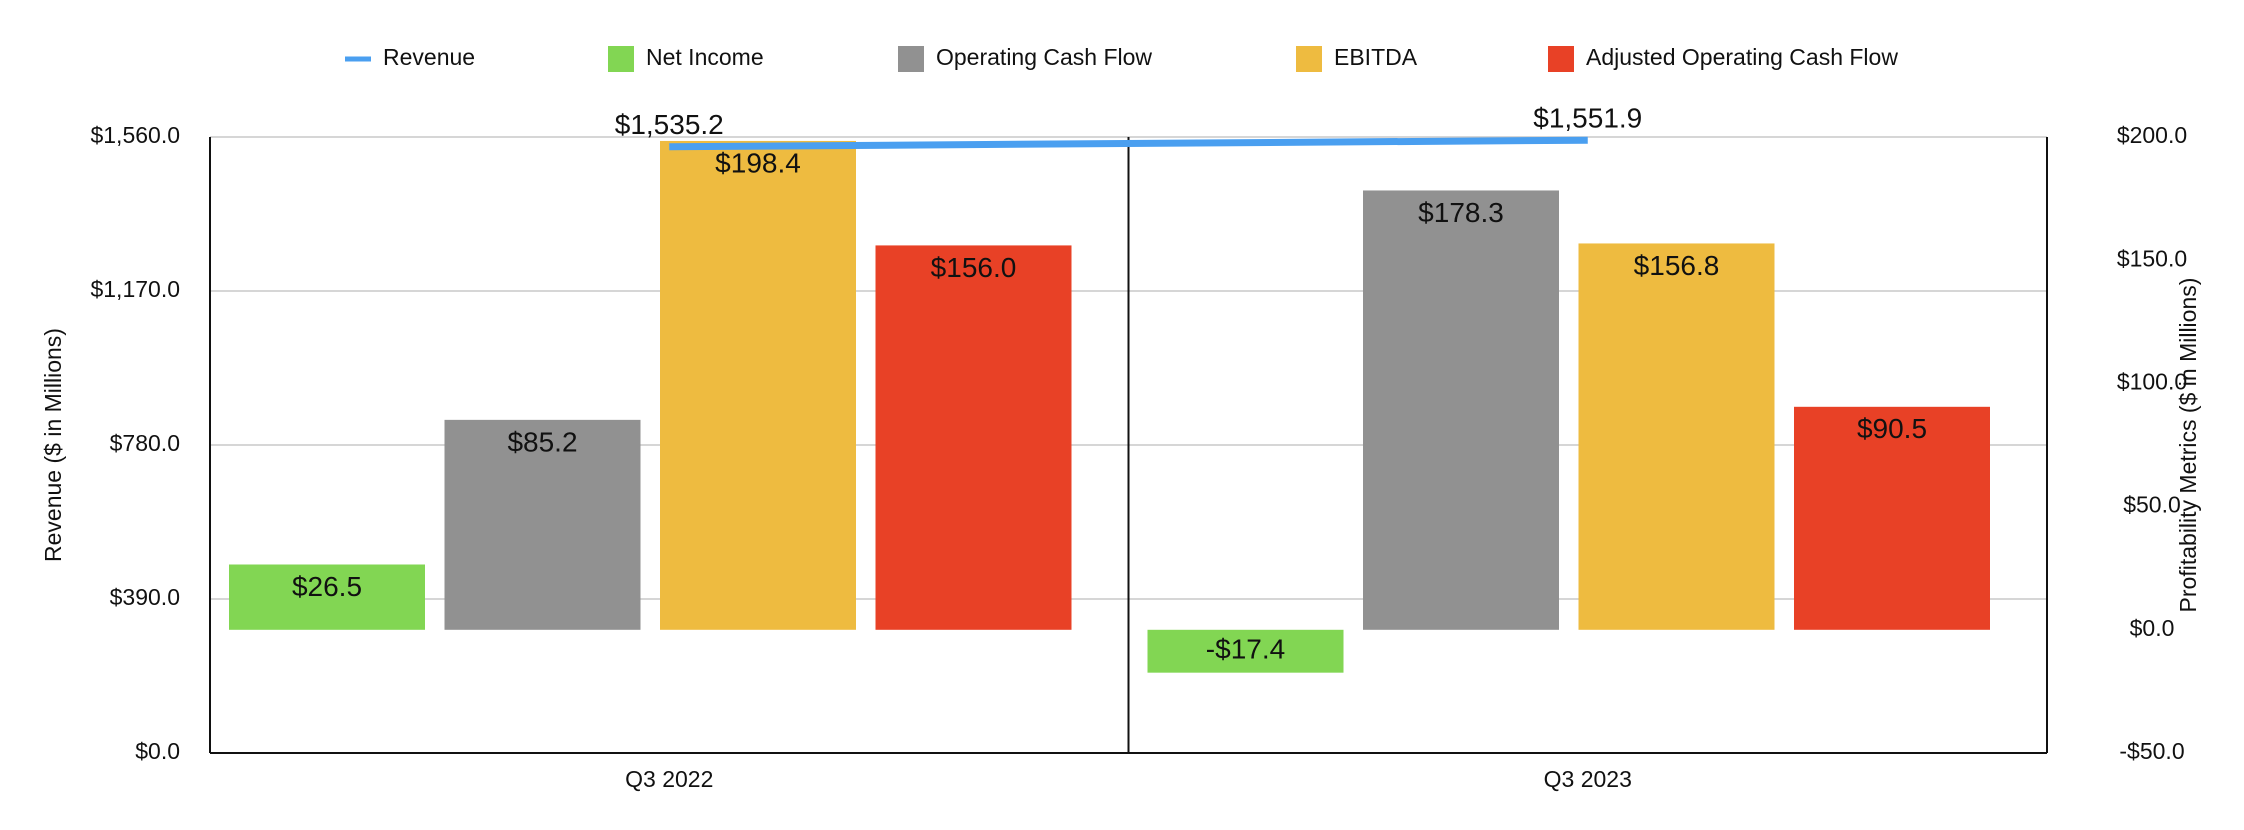 The image size is (2244, 830). I want to click on value-label: $156.0, so click(974, 267).